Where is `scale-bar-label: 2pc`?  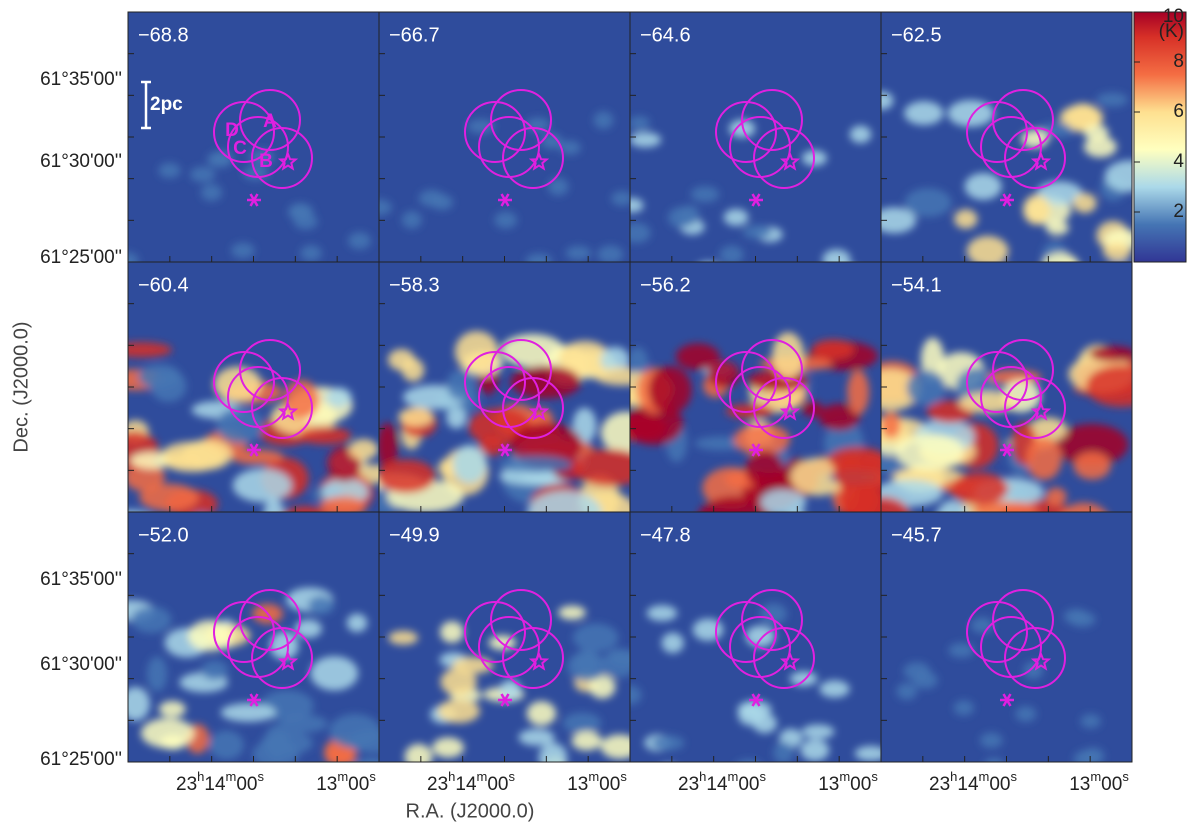 scale-bar-label: 2pc is located at coordinates (166, 104).